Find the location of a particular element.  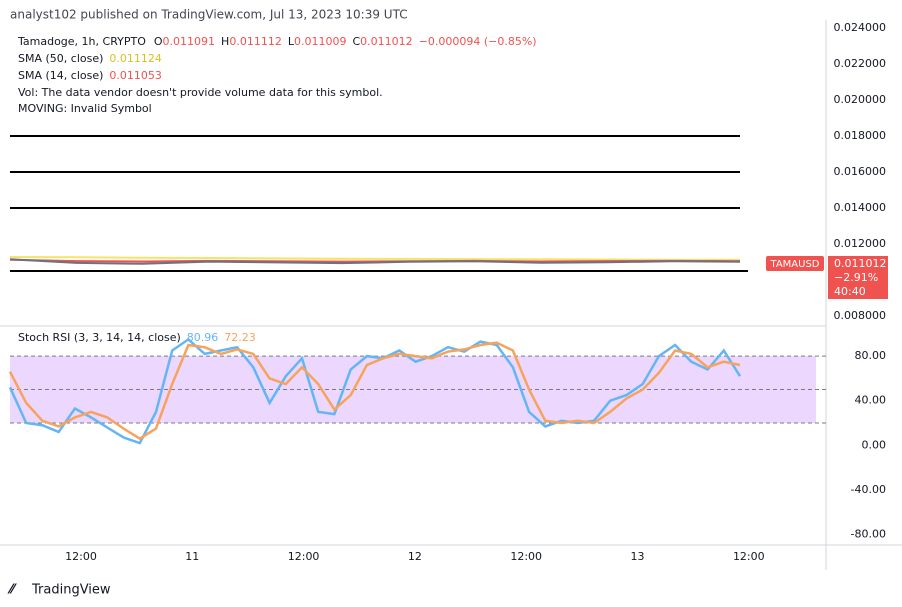

y-tick-label: 0.014000 is located at coordinates (860, 207).